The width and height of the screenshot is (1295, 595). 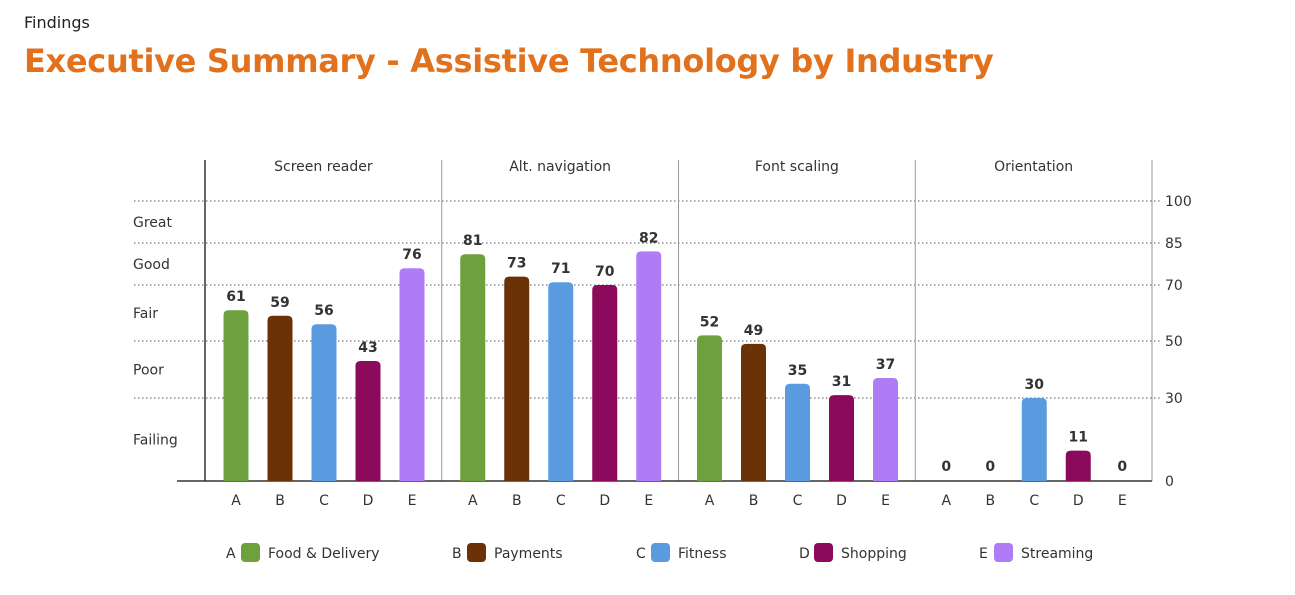 What do you see at coordinates (804, 554) in the screenshot?
I see `legend-key: D` at bounding box center [804, 554].